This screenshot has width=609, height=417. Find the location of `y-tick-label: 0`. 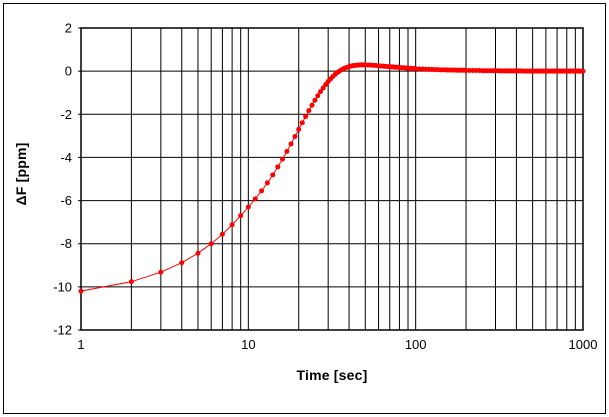

y-tick-label: 0 is located at coordinates (68, 71).